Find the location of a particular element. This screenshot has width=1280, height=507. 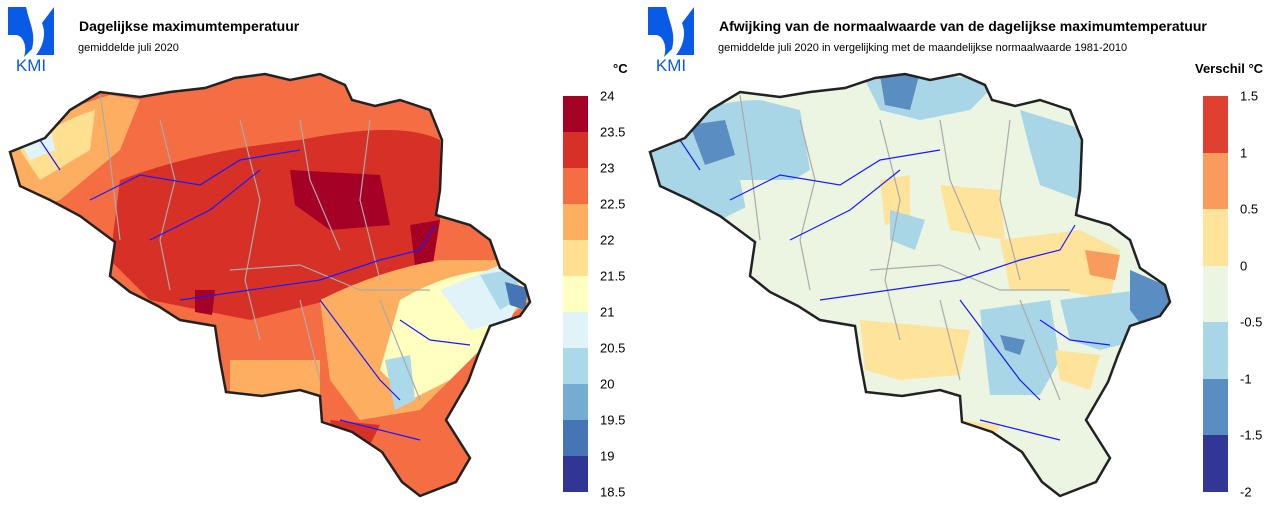

legend-tick: 19 is located at coordinates (607, 456).